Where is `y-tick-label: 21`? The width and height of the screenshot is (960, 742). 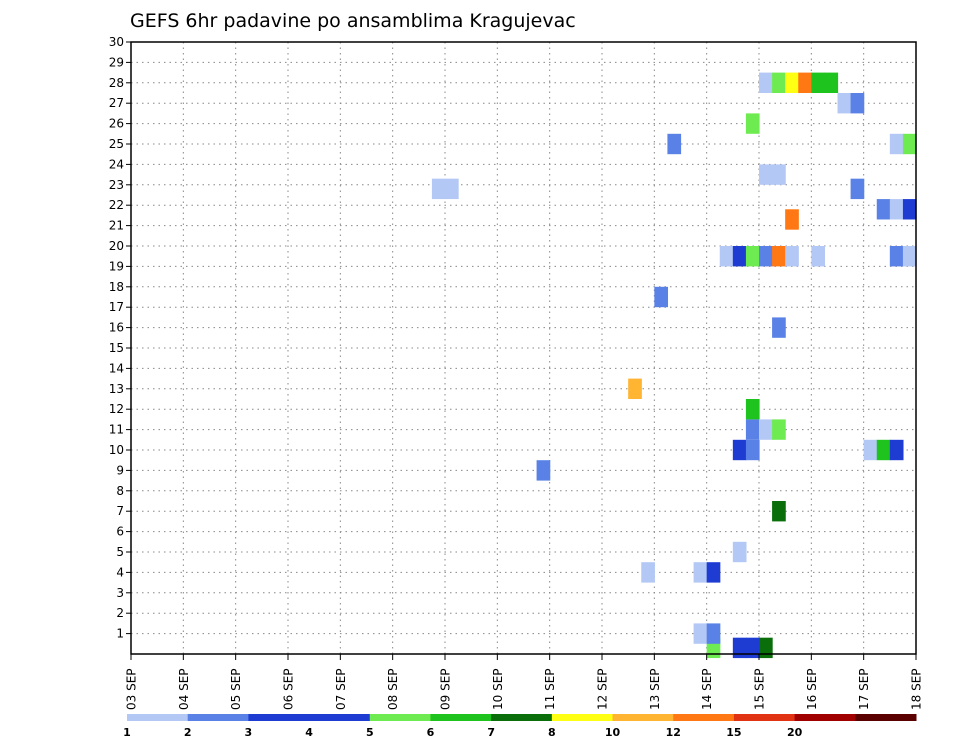
y-tick-label: 21 is located at coordinates (116, 226).